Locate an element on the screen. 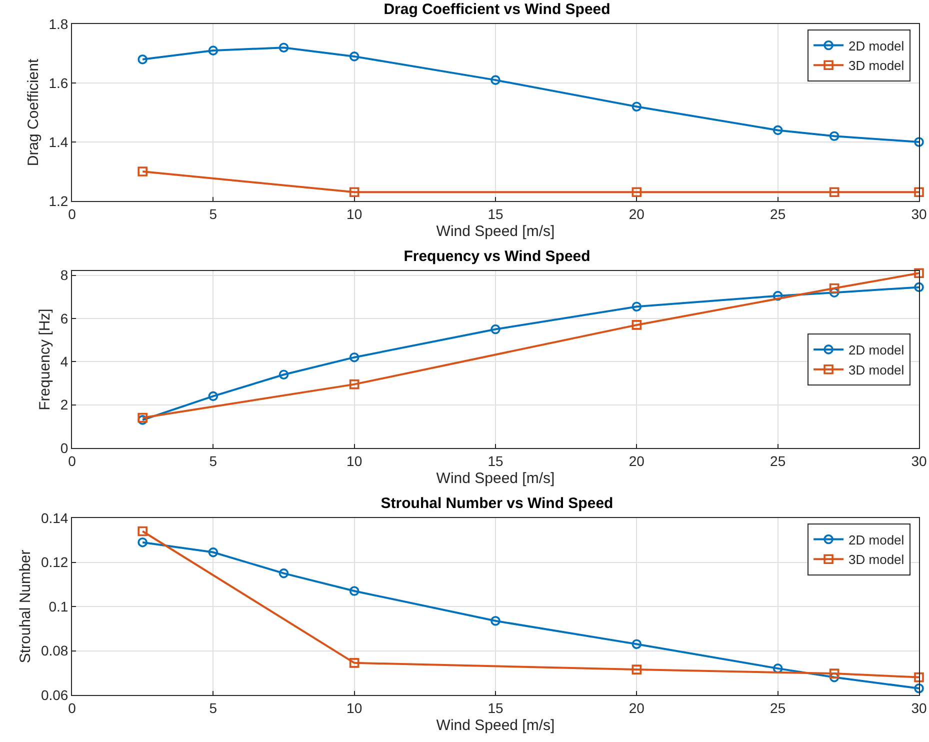  chart-title: Strouhal Number vs Wind Speed is located at coordinates (497, 503).